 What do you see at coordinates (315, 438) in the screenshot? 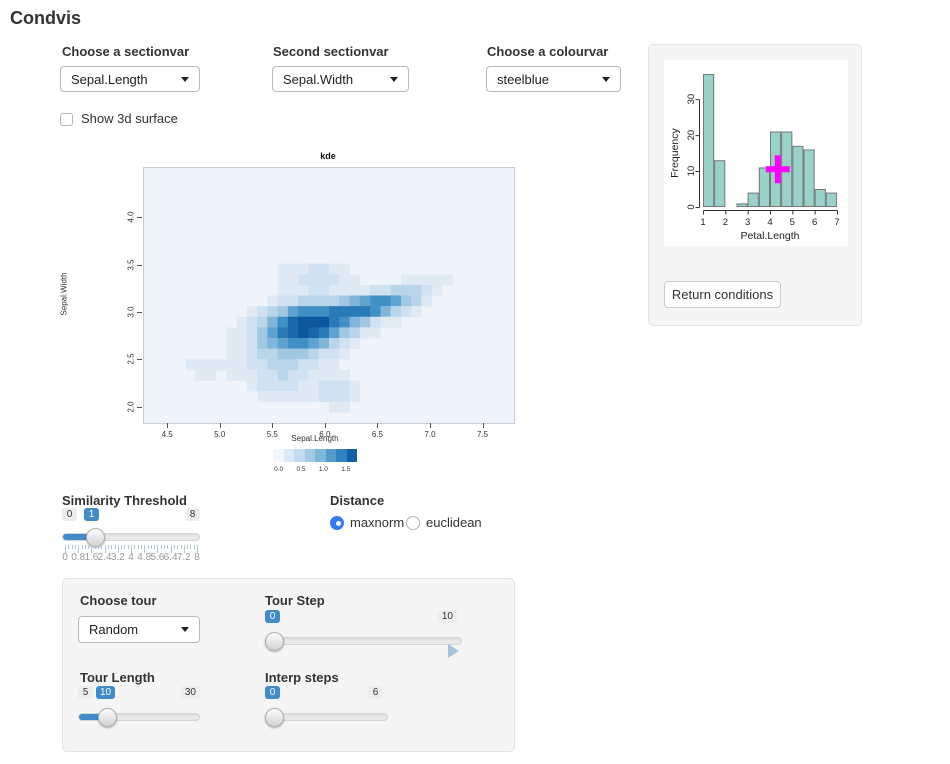
I see `kde-xlabel: Sepal.Length` at bounding box center [315, 438].